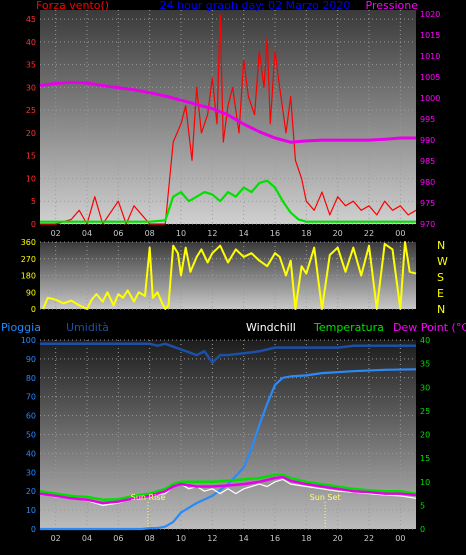 The height and width of the screenshot is (555, 466). Describe the element at coordinates (28, 276) in the screenshot. I see `y-tick-label: 180` at that location.